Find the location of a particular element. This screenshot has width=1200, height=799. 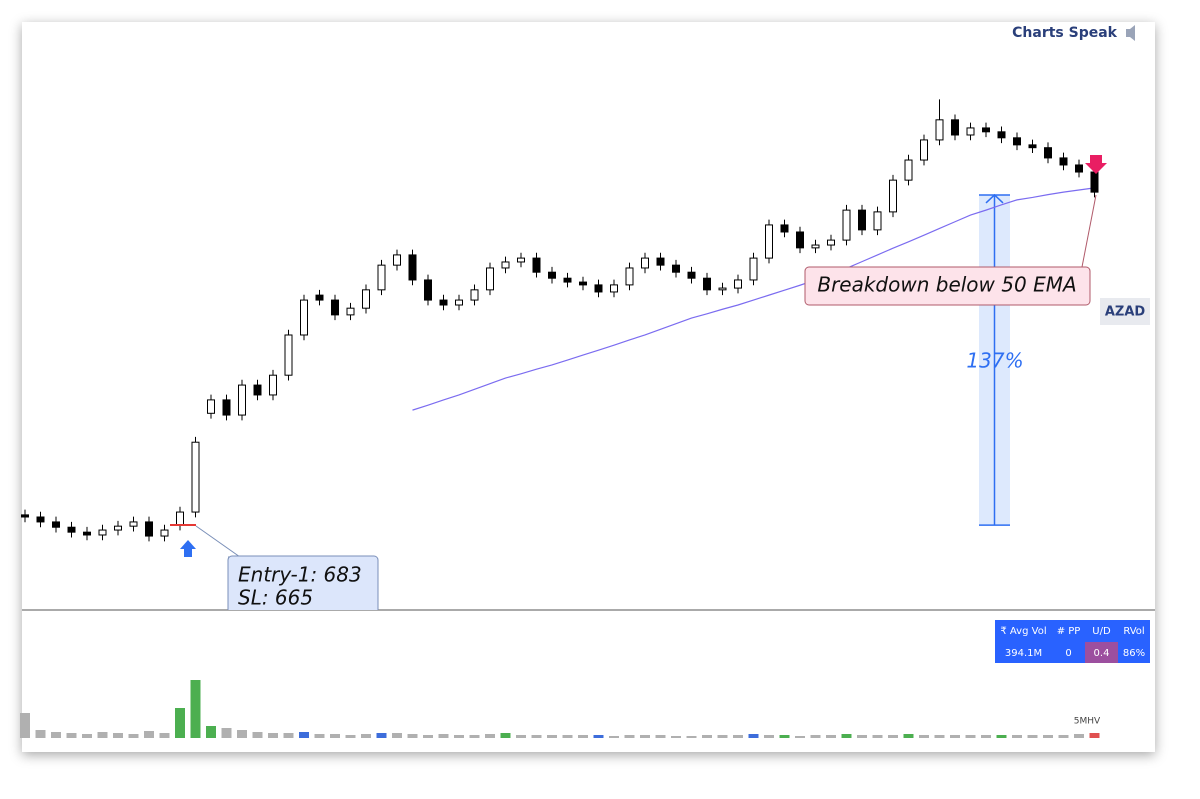

sell-arrow is located at coordinates (1096, 164).